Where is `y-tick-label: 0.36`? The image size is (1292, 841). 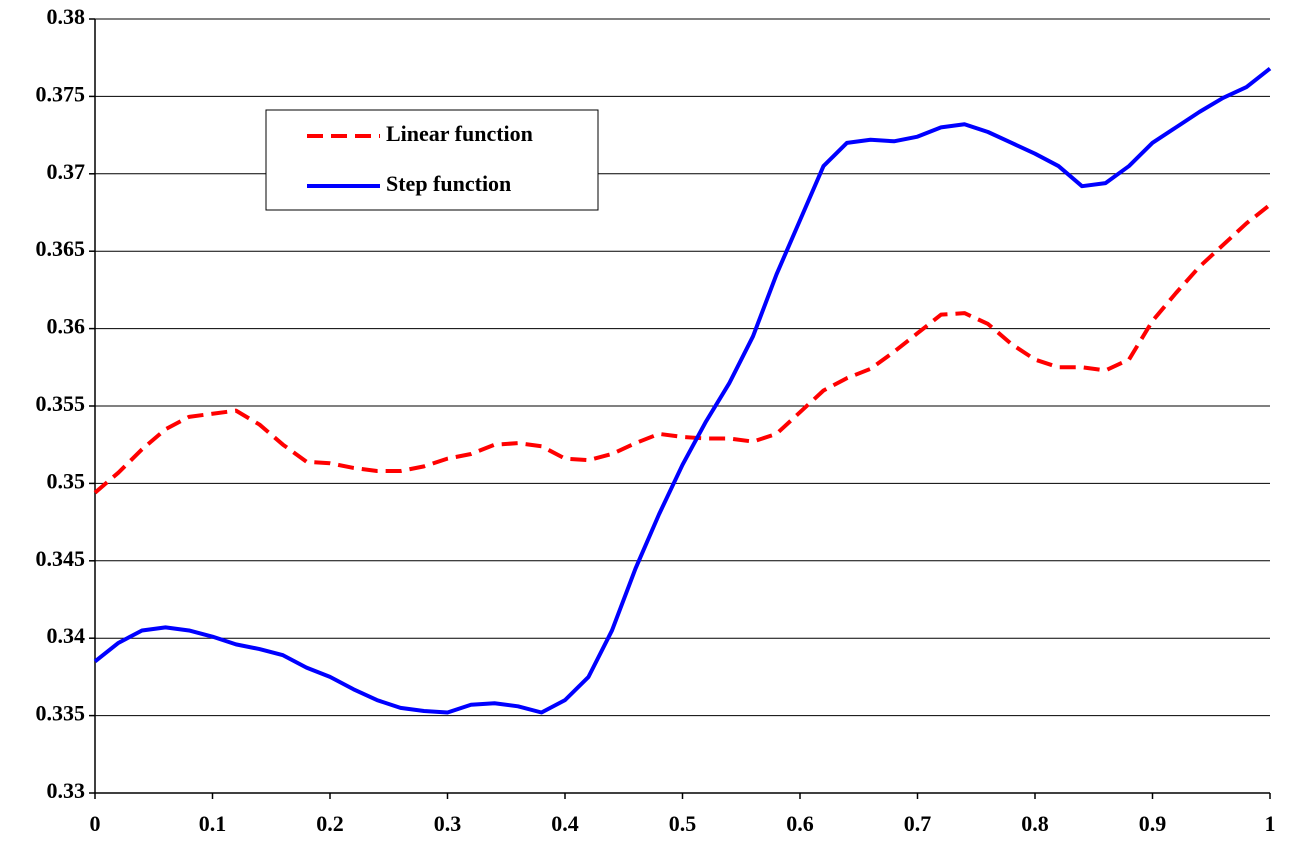
y-tick-label: 0.36 is located at coordinates (66, 326).